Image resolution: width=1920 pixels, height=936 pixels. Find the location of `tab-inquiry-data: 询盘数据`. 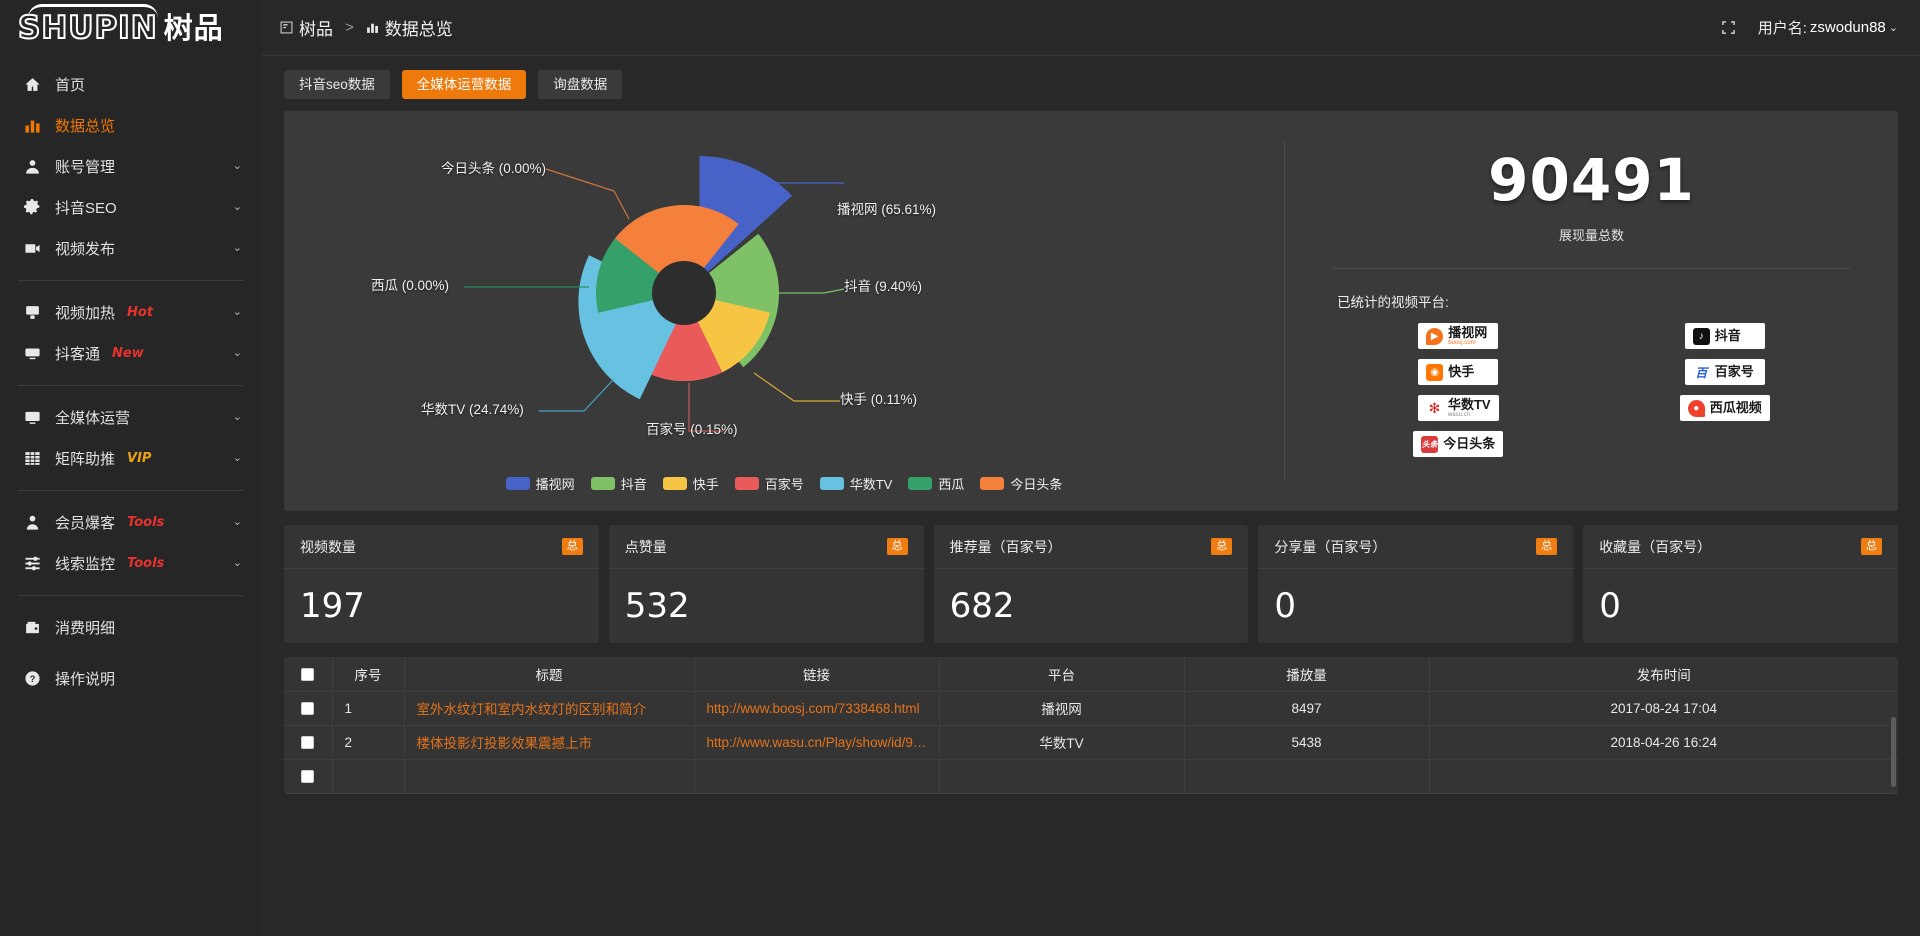

tab-inquiry-data: 询盘数据 is located at coordinates (580, 84).